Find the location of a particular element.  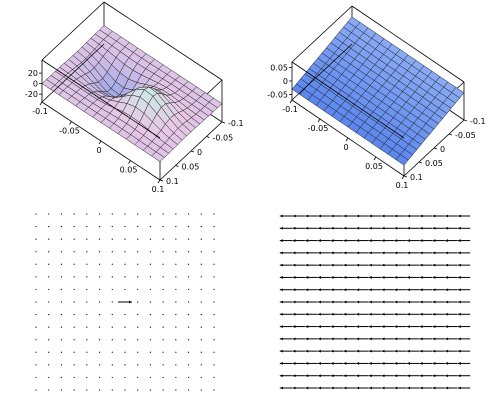

z-tick-label: -20 is located at coordinates (31, 94).